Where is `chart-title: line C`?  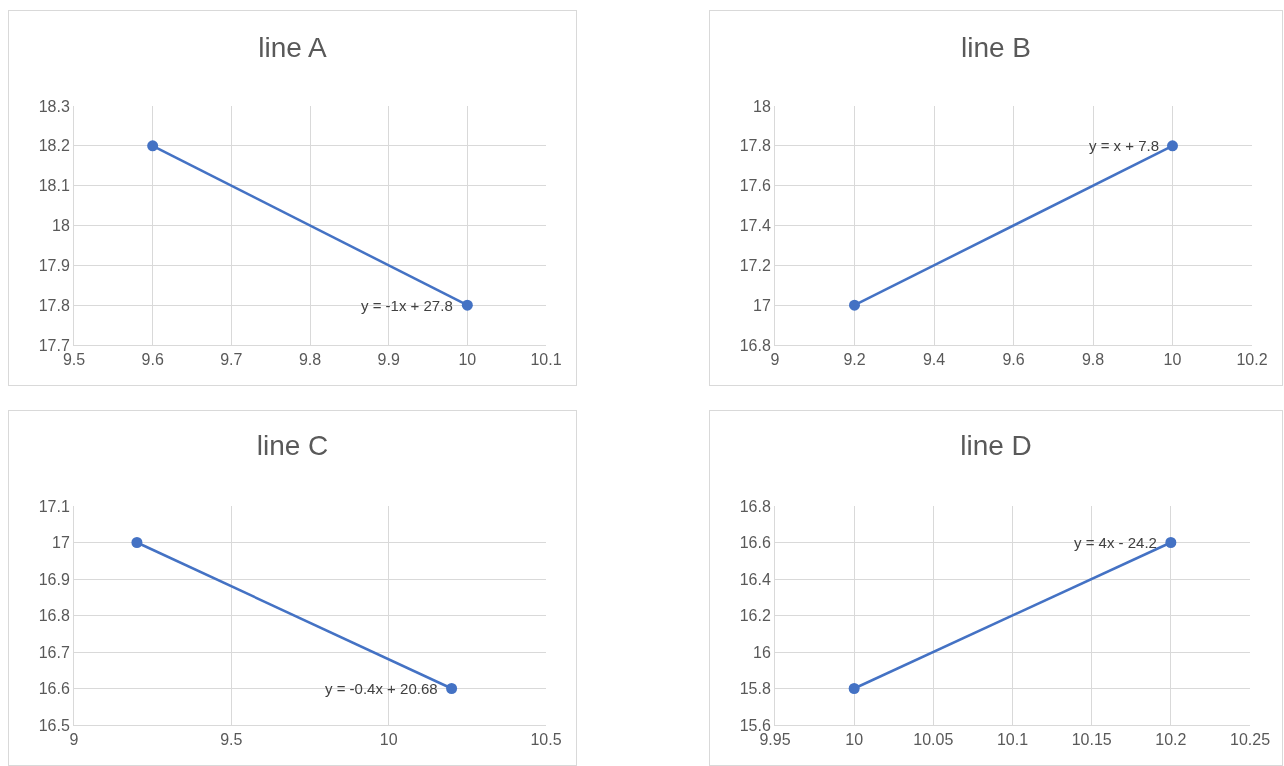 chart-title: line C is located at coordinates (292, 446).